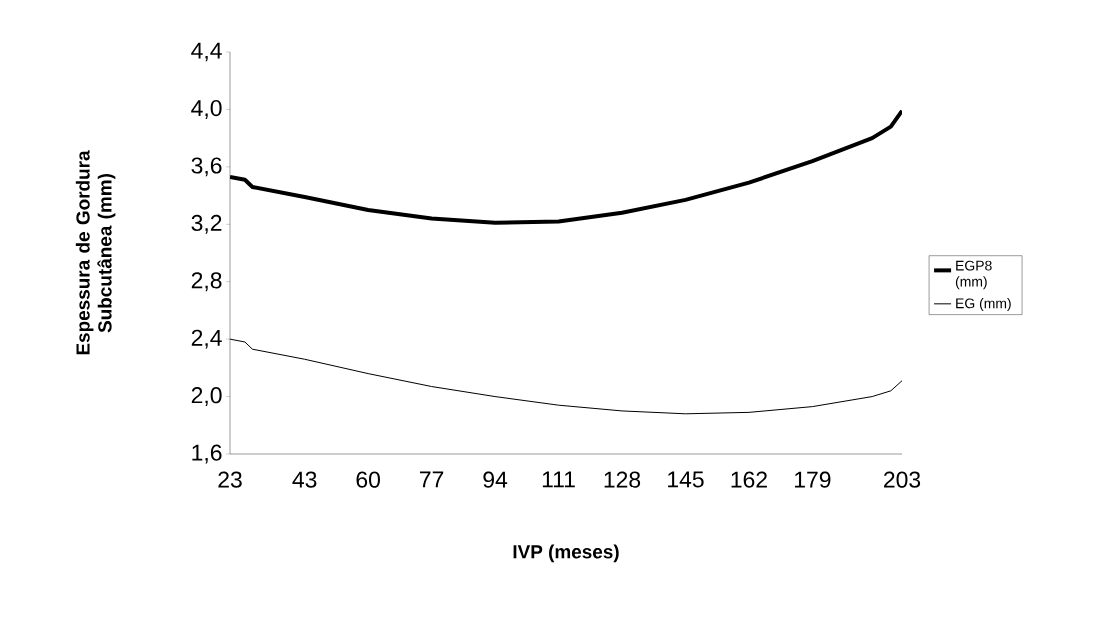 The image size is (1115, 638). I want to click on legend-label: EG (mm), so click(983, 305).